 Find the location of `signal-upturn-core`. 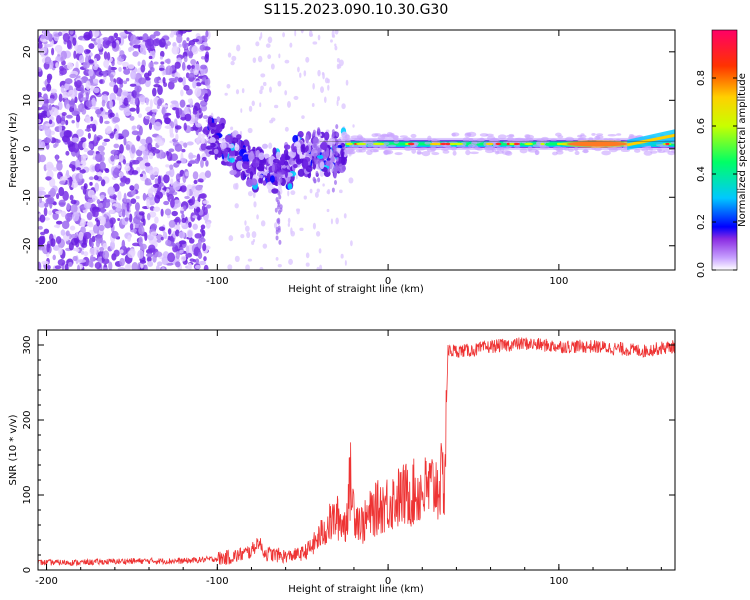

signal-upturn-core is located at coordinates (650, 140).